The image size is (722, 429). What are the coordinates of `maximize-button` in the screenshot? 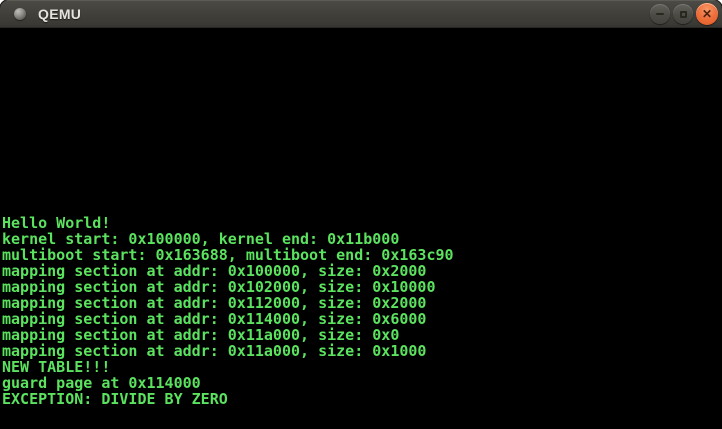 It's located at (683, 14).